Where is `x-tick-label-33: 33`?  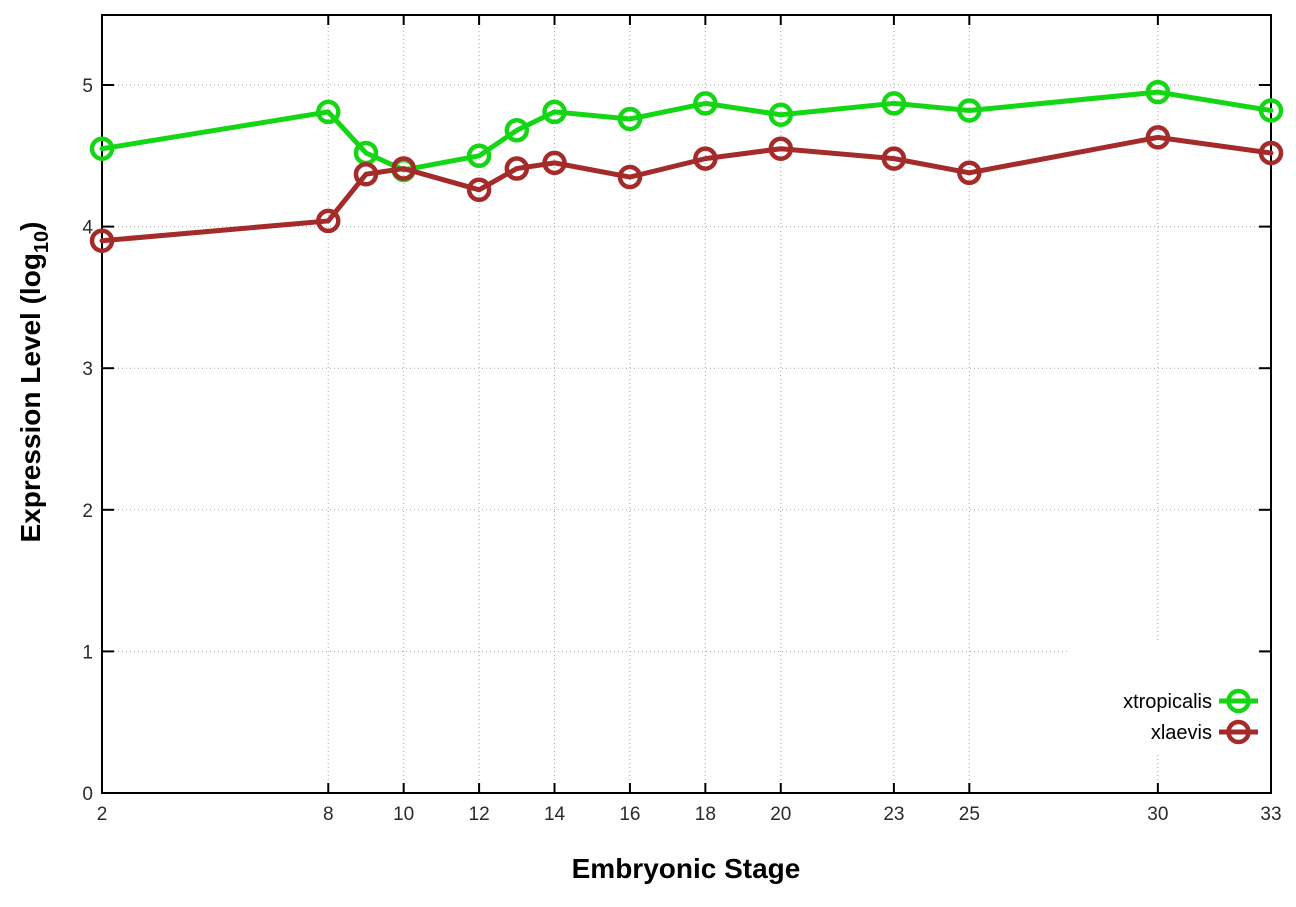
x-tick-label-33: 33 is located at coordinates (1270, 814).